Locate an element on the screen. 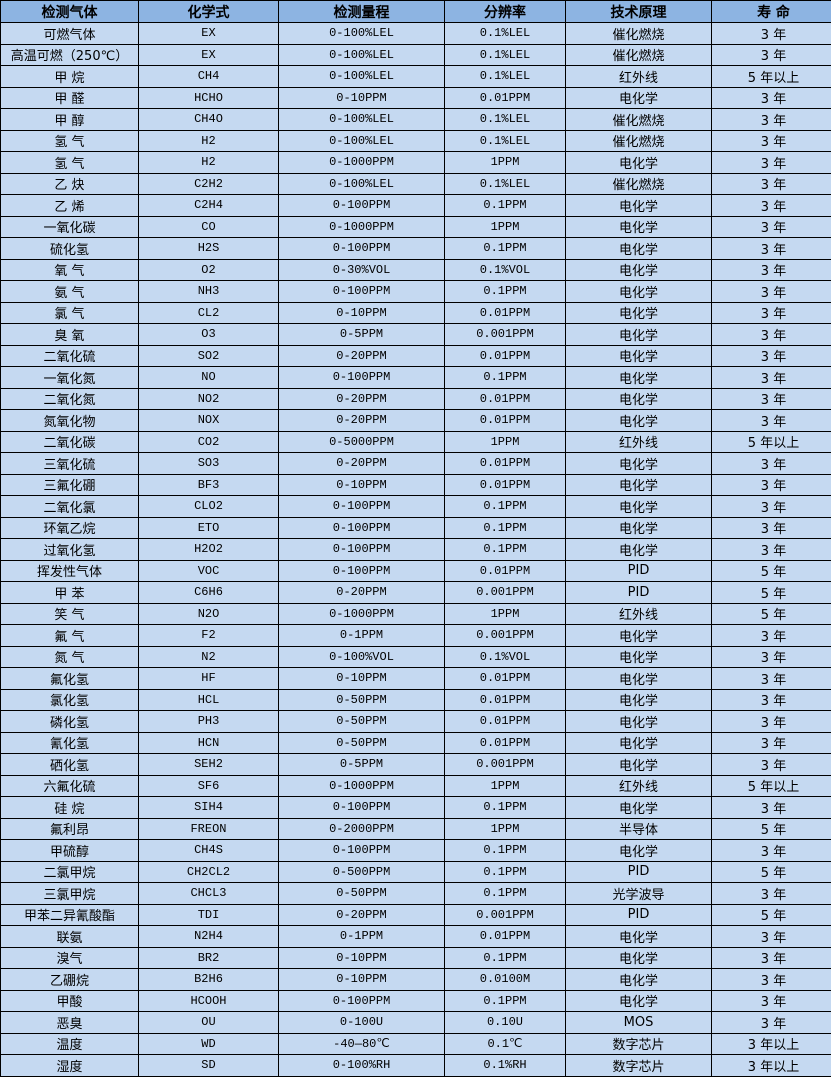 The width and height of the screenshot is (831, 1077). header-formula: 化学式 is located at coordinates (209, 12).